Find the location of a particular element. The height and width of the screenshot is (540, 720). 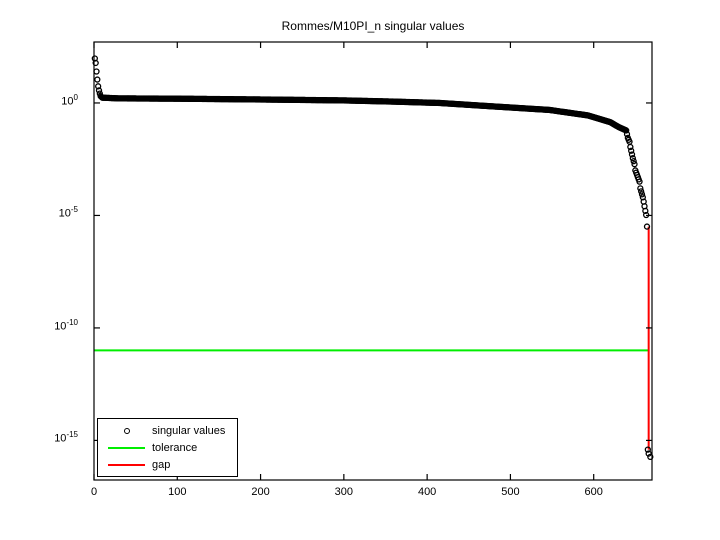

x-tick-label: 100 is located at coordinates (177, 492).